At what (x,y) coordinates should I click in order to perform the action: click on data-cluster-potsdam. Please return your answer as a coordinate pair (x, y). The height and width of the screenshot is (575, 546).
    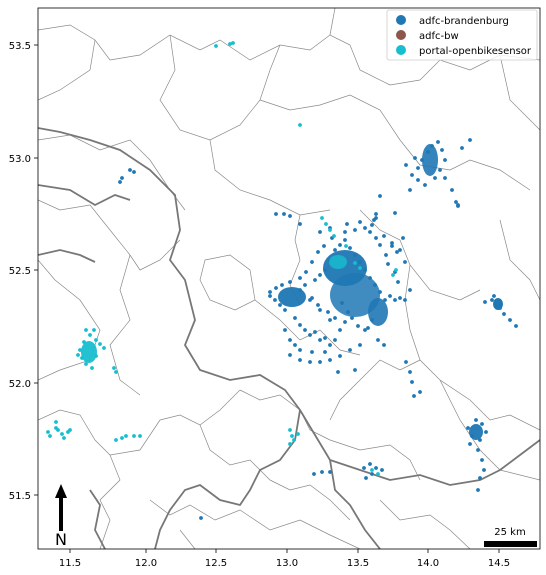
    Looking at the image, I should click on (292, 297).